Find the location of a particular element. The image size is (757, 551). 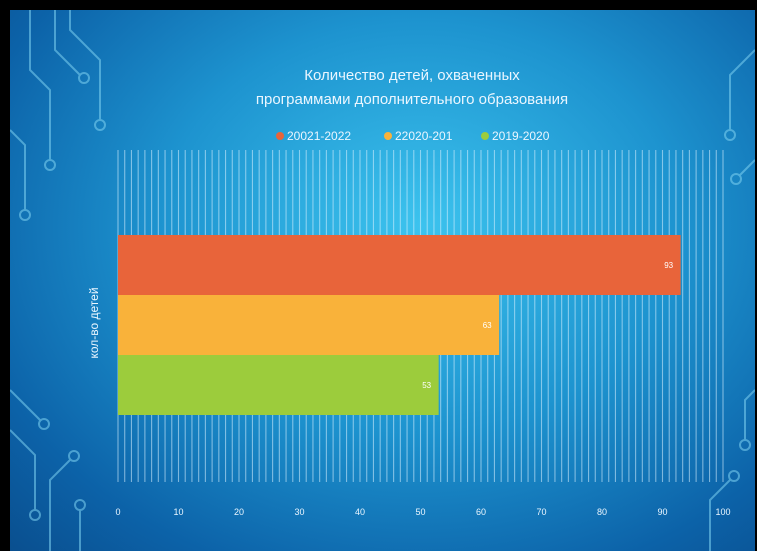

bar-value-label-0: 93 is located at coordinates (668, 265).